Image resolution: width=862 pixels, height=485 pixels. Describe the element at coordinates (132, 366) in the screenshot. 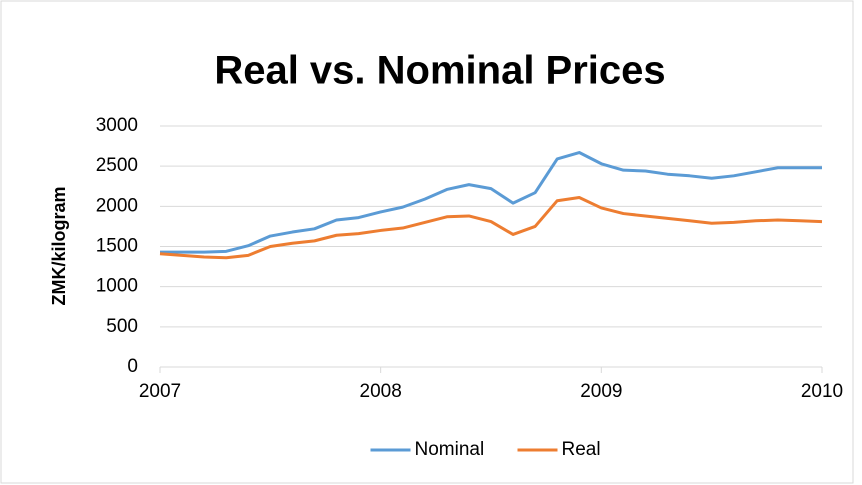

I see `y-tick-label: 0` at that location.